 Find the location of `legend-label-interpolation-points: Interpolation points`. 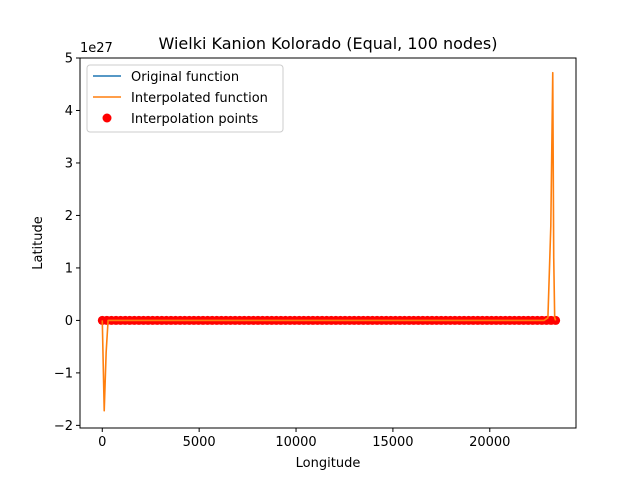

legend-label-interpolation-points: Interpolation points is located at coordinates (194, 119).